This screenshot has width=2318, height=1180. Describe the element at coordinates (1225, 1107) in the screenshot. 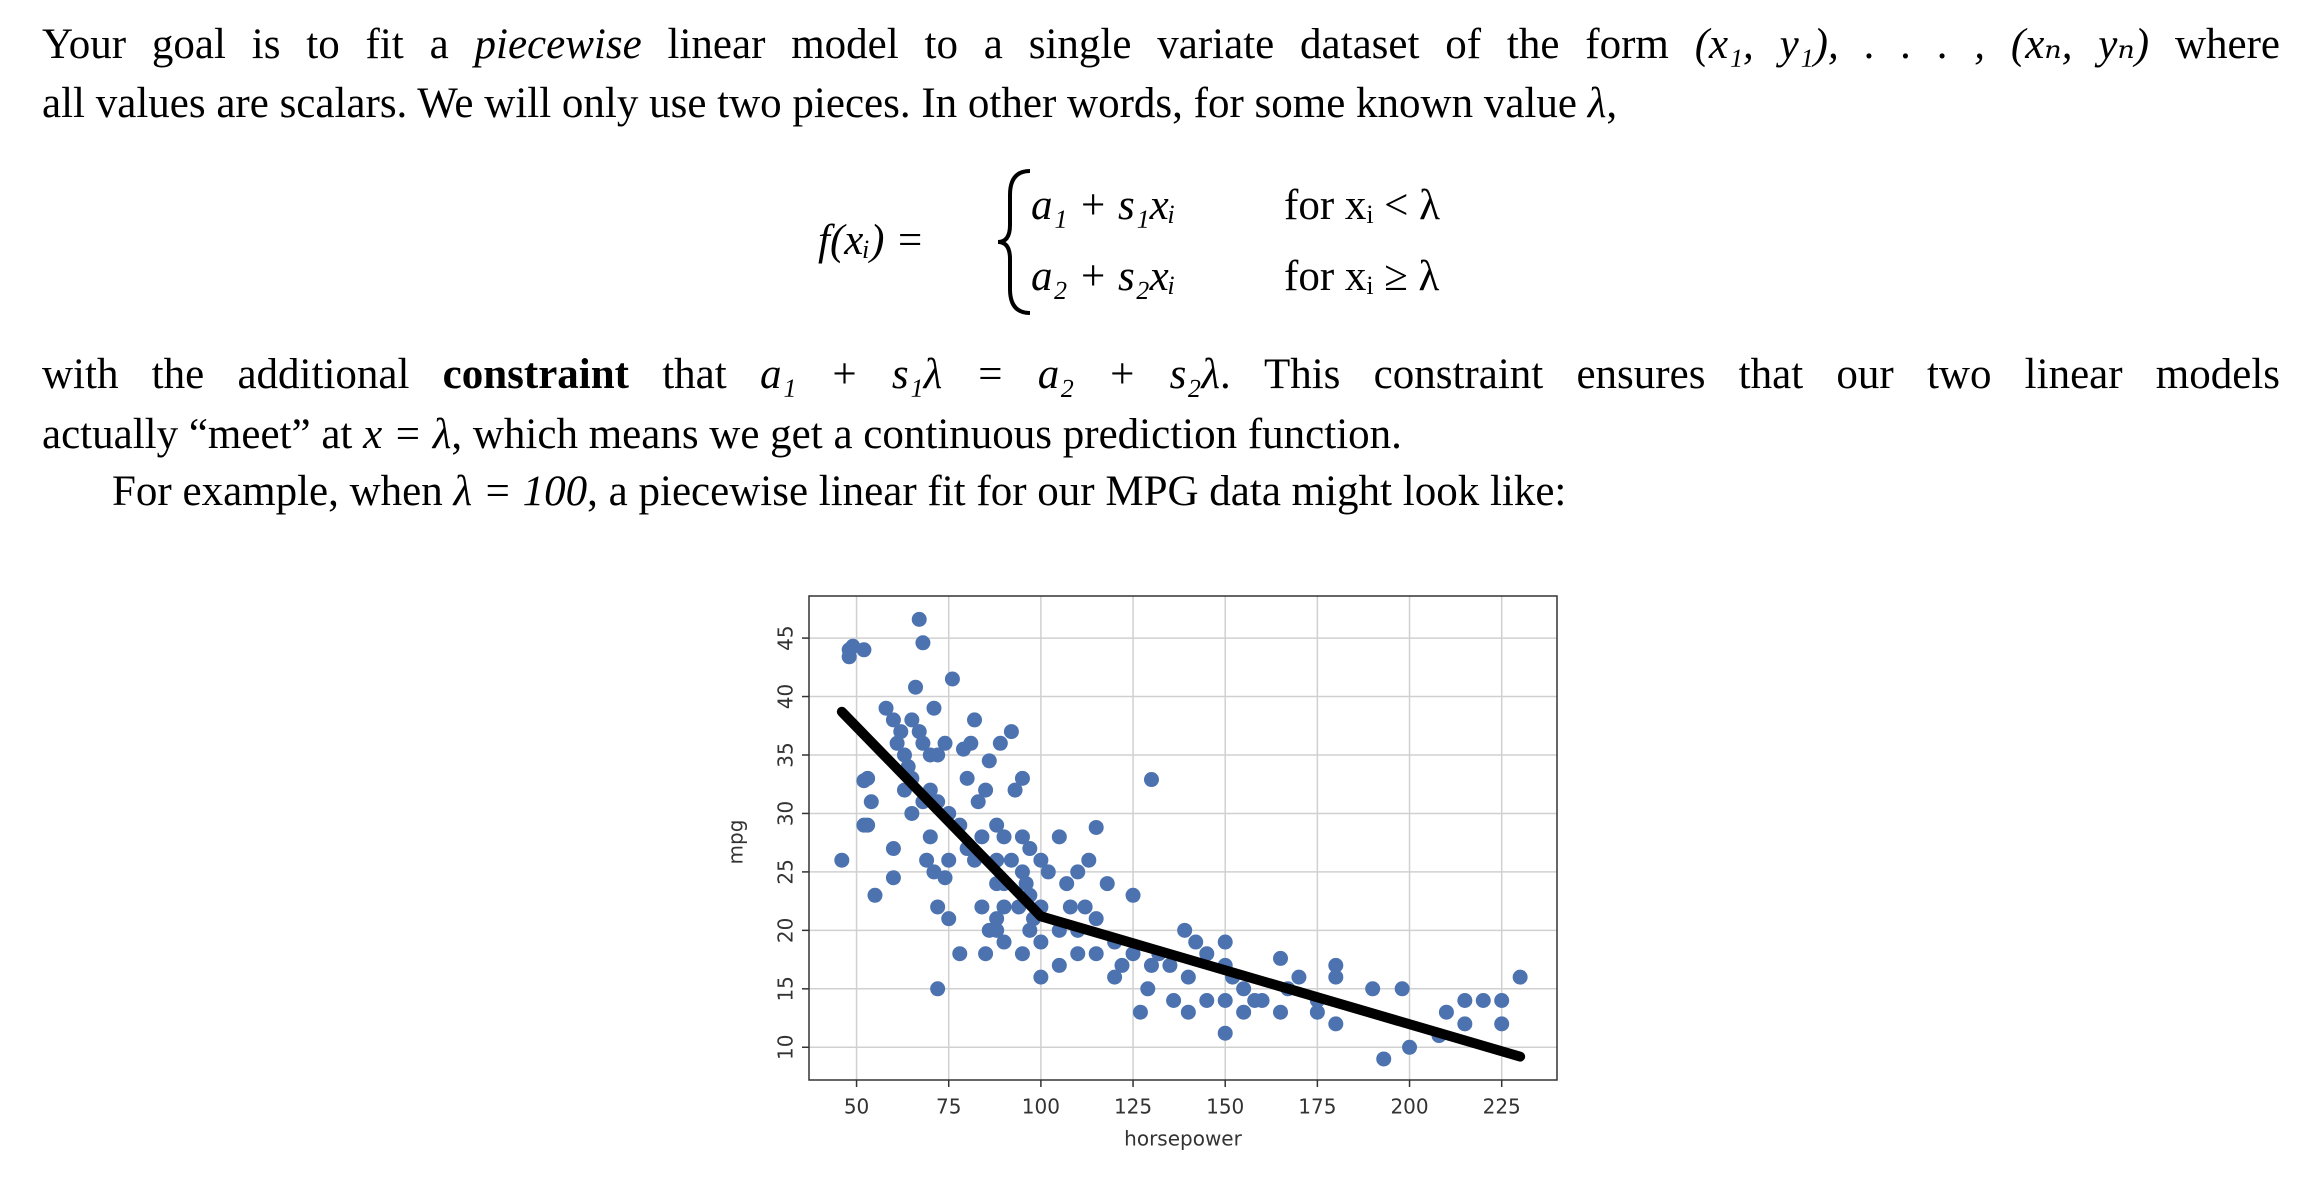

I see `x-tick-label: 150` at that location.